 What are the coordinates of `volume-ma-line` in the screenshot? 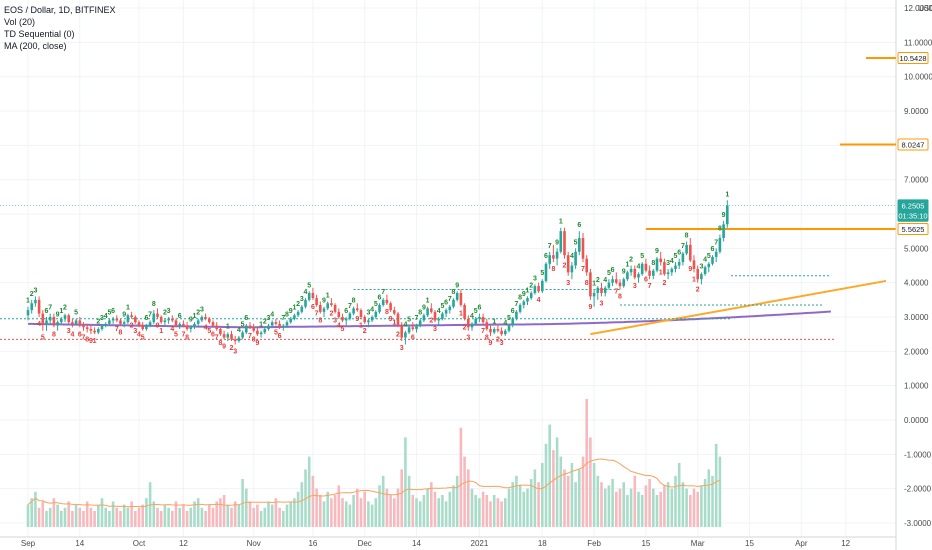 It's located at (374, 483).